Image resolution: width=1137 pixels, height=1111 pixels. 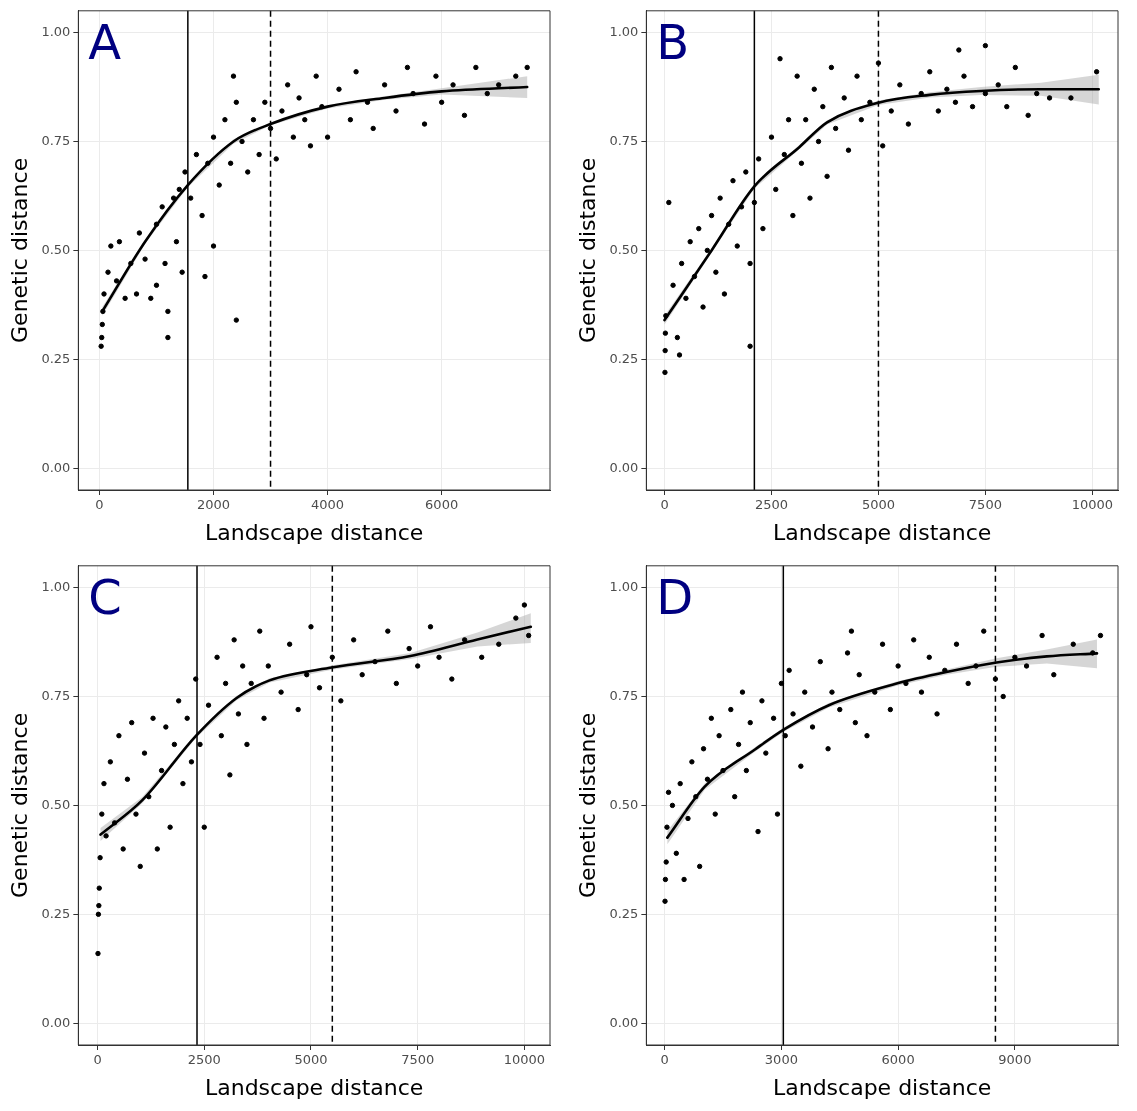 I want to click on annotation: B, so click(x=673, y=42).